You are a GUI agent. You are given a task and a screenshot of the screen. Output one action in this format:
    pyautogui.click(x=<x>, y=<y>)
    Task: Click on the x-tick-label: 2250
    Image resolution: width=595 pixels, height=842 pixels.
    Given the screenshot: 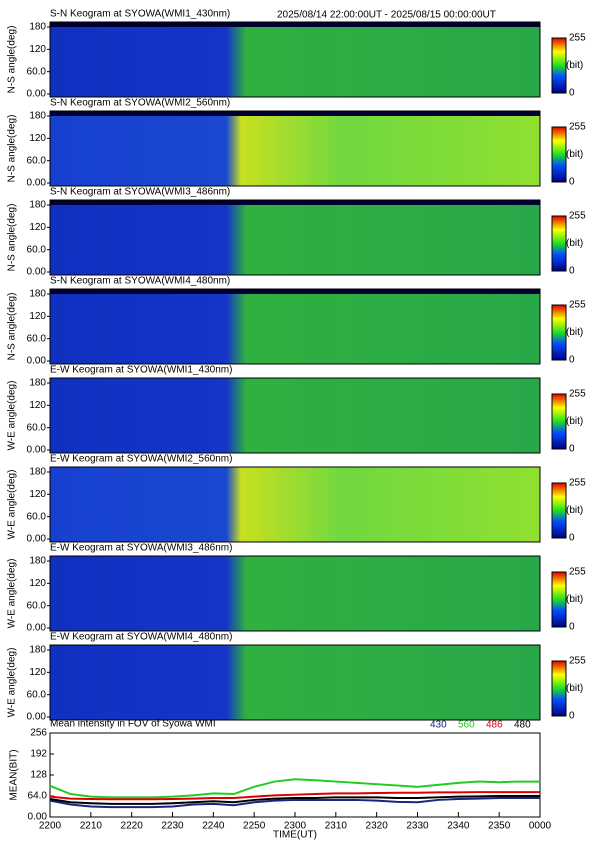 What is the action you would take?
    pyautogui.click(x=254, y=826)
    